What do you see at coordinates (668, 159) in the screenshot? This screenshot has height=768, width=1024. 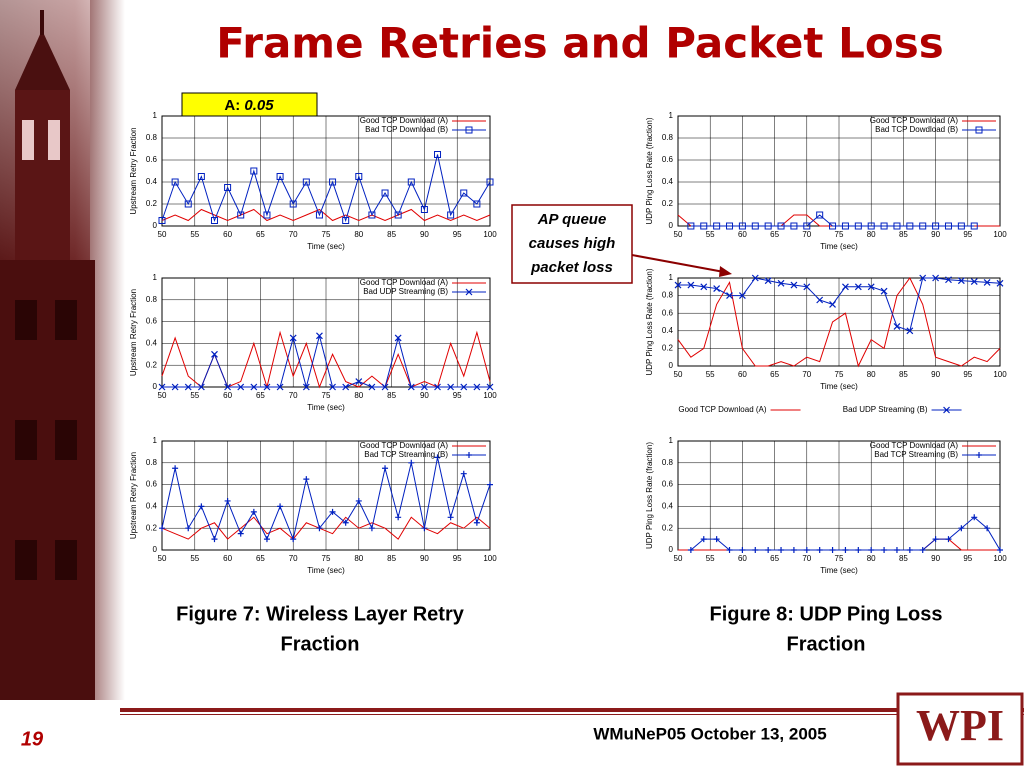 I see `y-tick-label: 0.6` at bounding box center [668, 159].